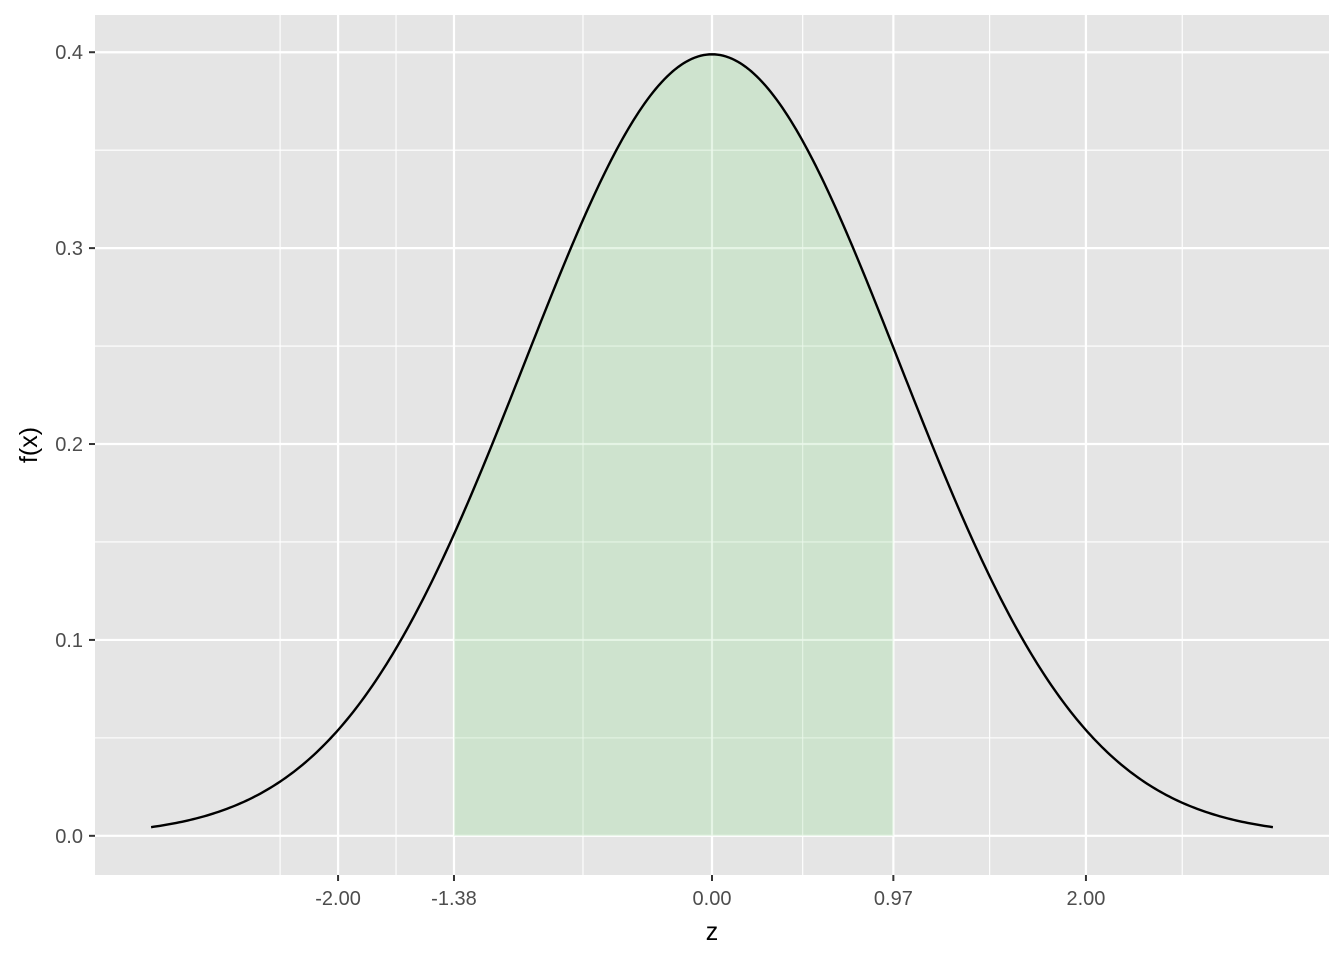  I want to click on y-tick-label: 0.1, so click(69, 641).